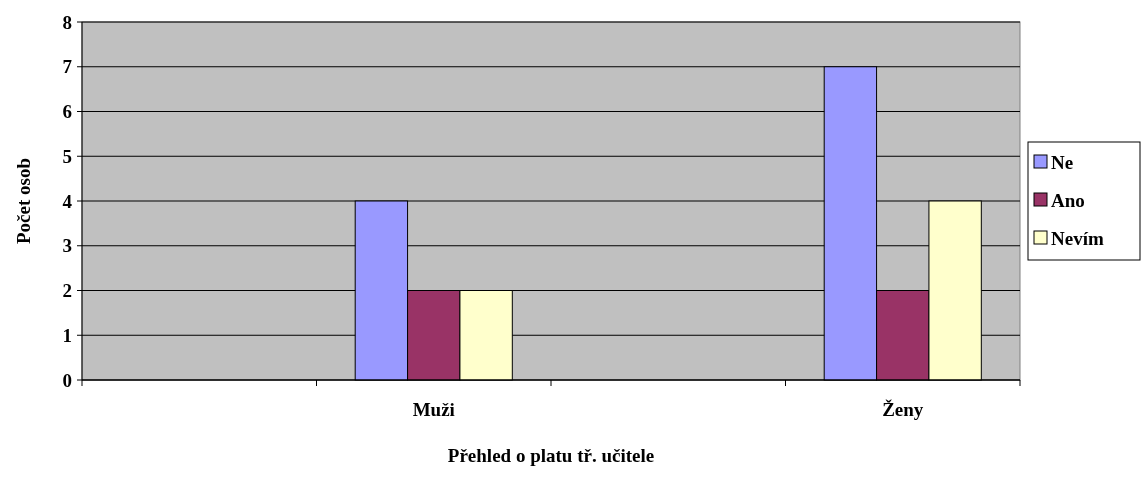 Image resolution: width=1145 pixels, height=477 pixels. I want to click on y-tick-label: 0, so click(67, 380).